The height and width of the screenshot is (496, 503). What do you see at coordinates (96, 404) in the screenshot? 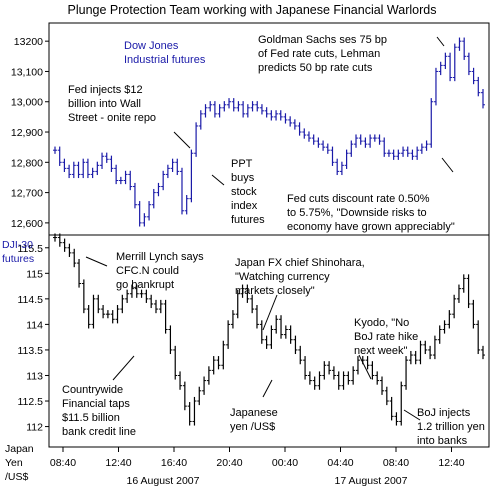
I see `annotation-countrywide-line: Financial taps` at bounding box center [96, 404].